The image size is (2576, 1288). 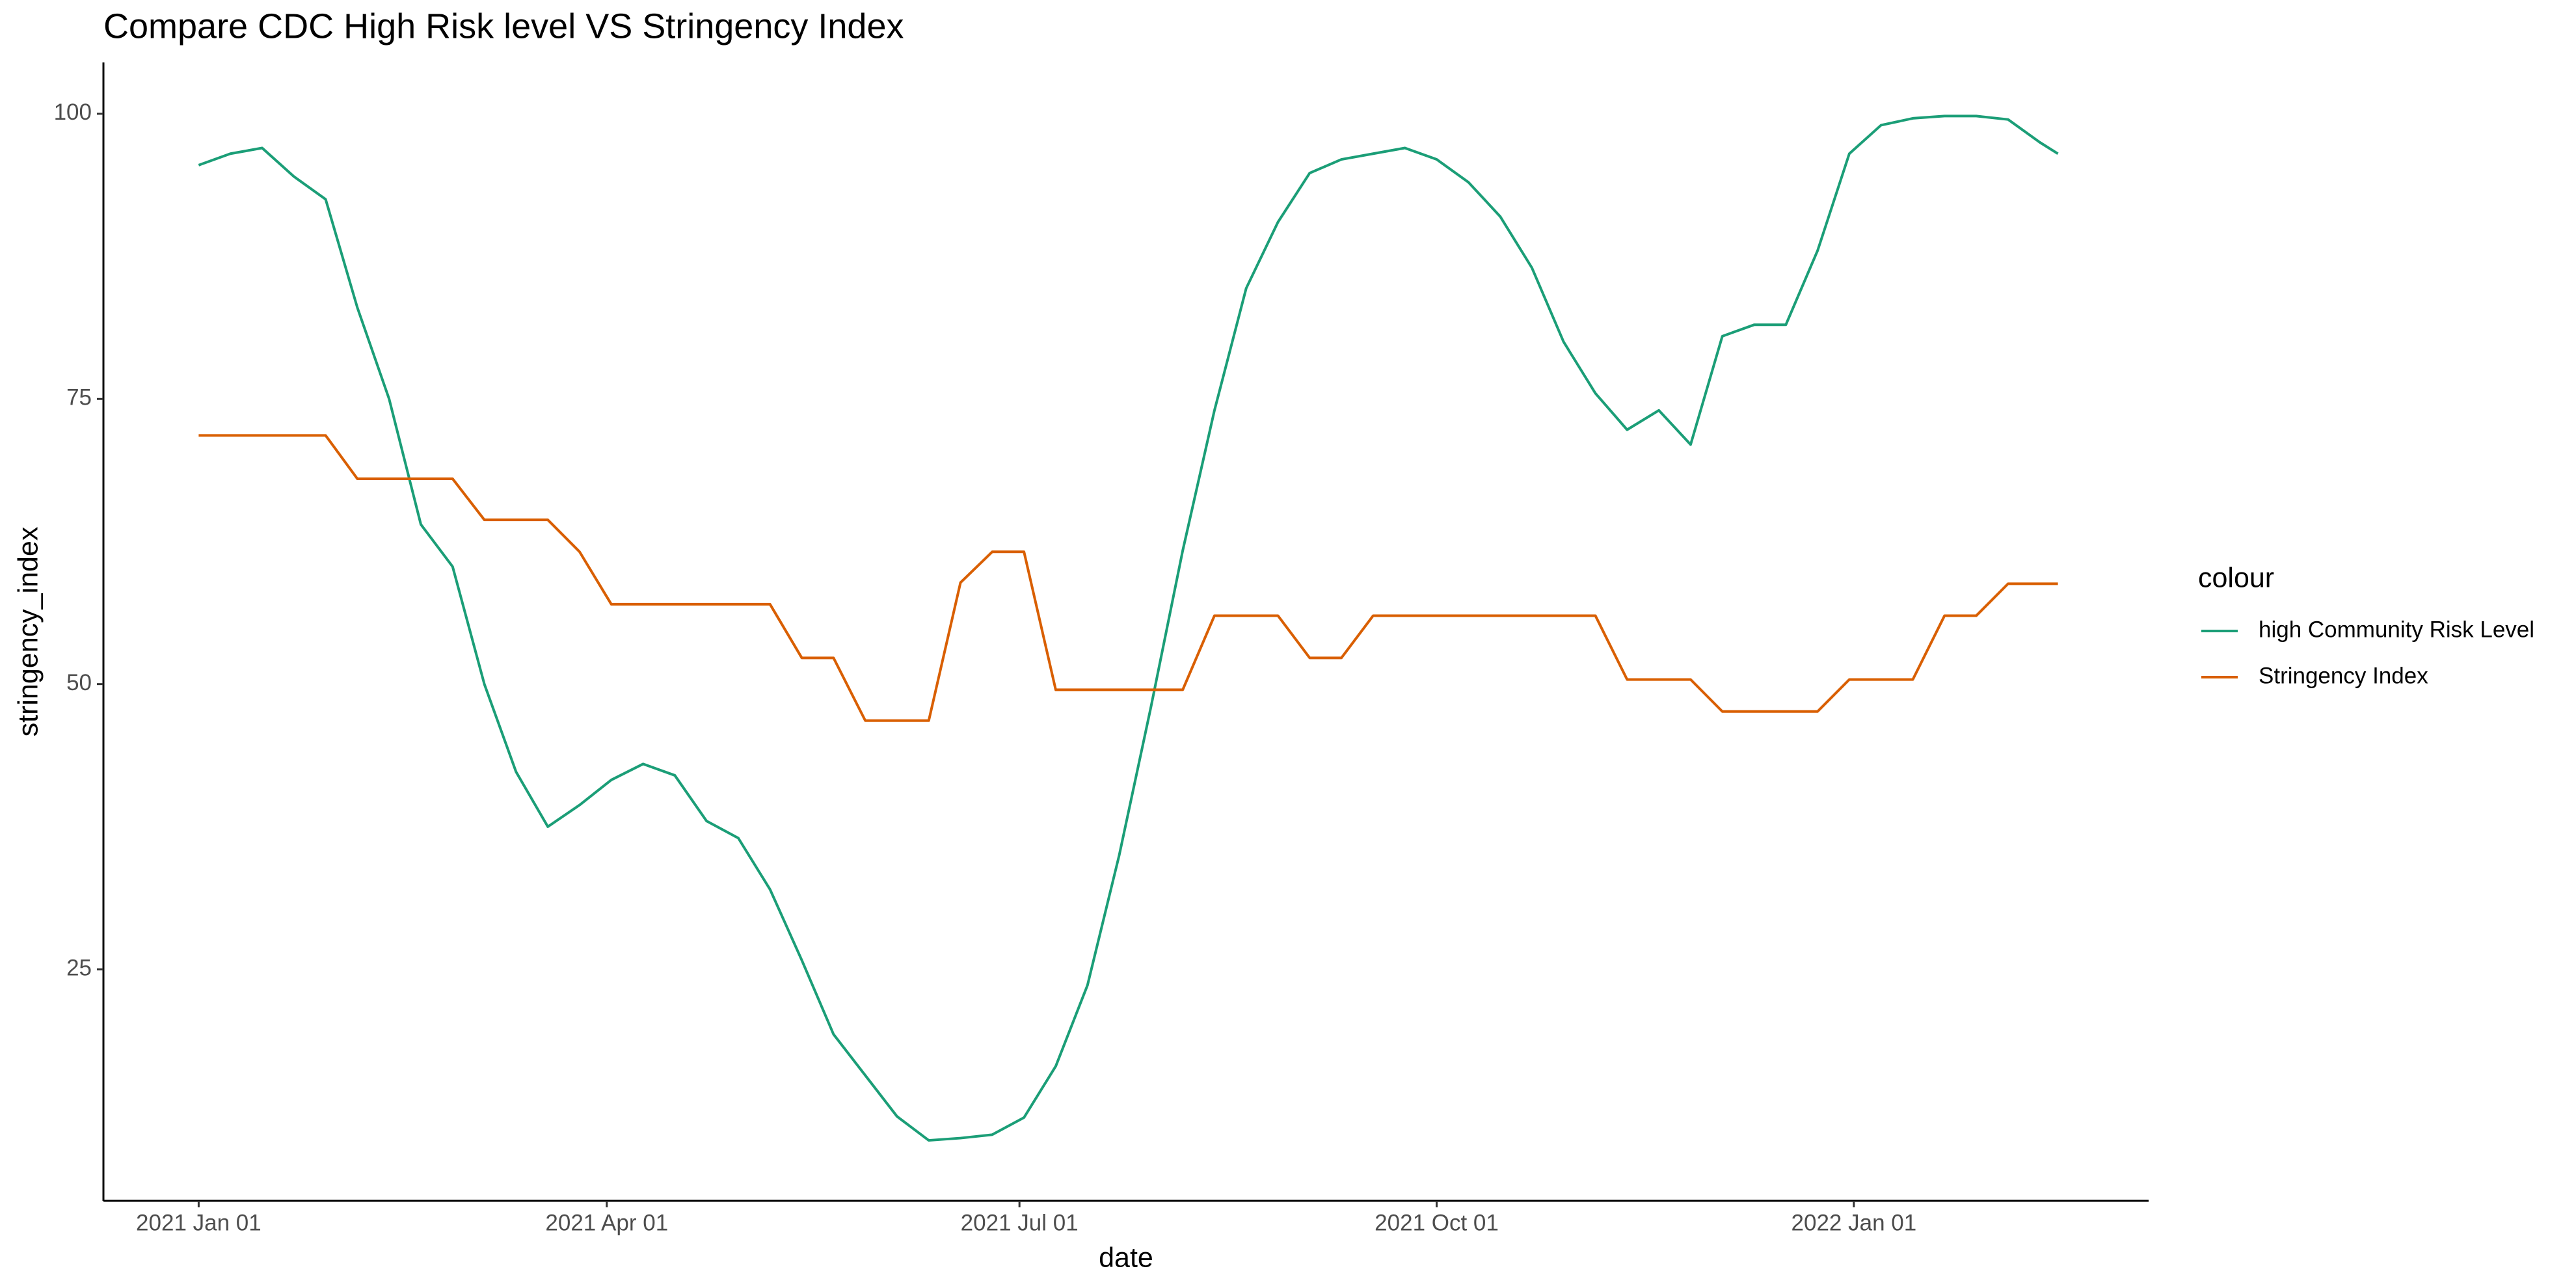 What do you see at coordinates (79, 397) in the screenshot?
I see `y-tick-label: 75` at bounding box center [79, 397].